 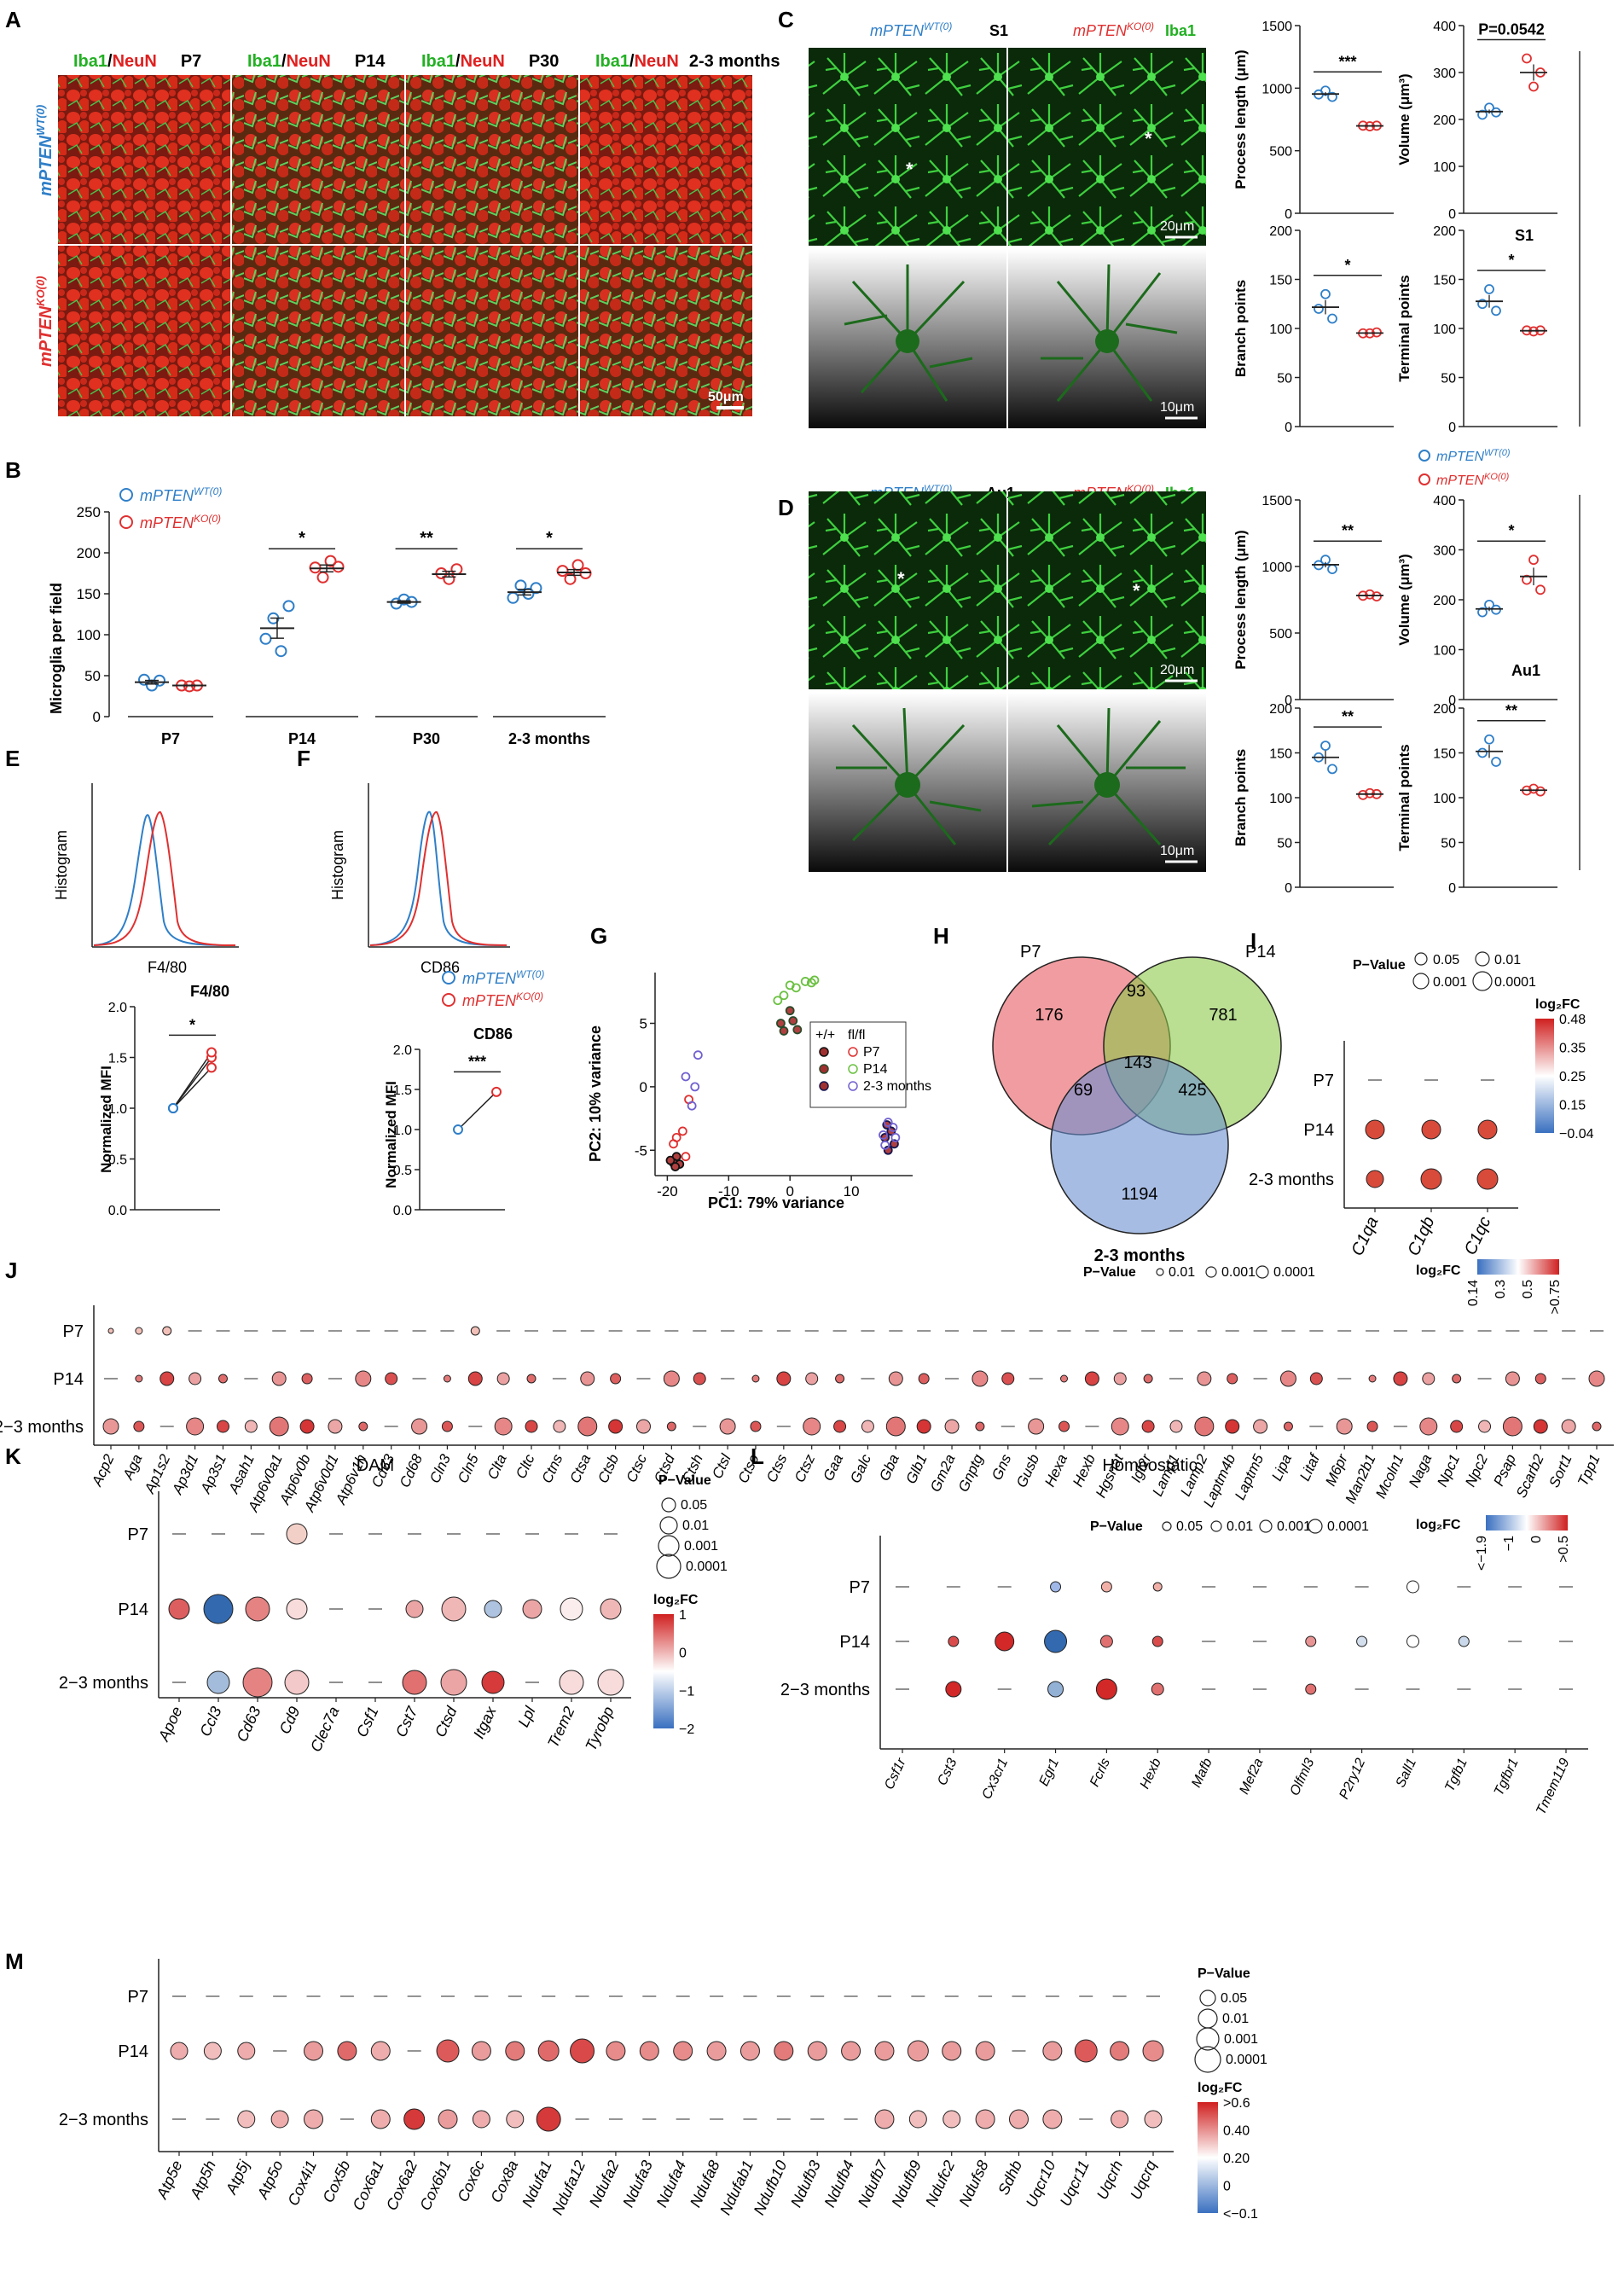 I want to click on gene-label: Cx3cr1, so click(x=995, y=1780).